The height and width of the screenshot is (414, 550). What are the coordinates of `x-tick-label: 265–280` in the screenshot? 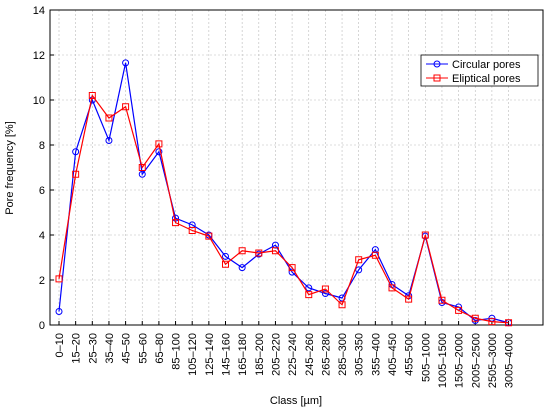 It's located at (326, 354).